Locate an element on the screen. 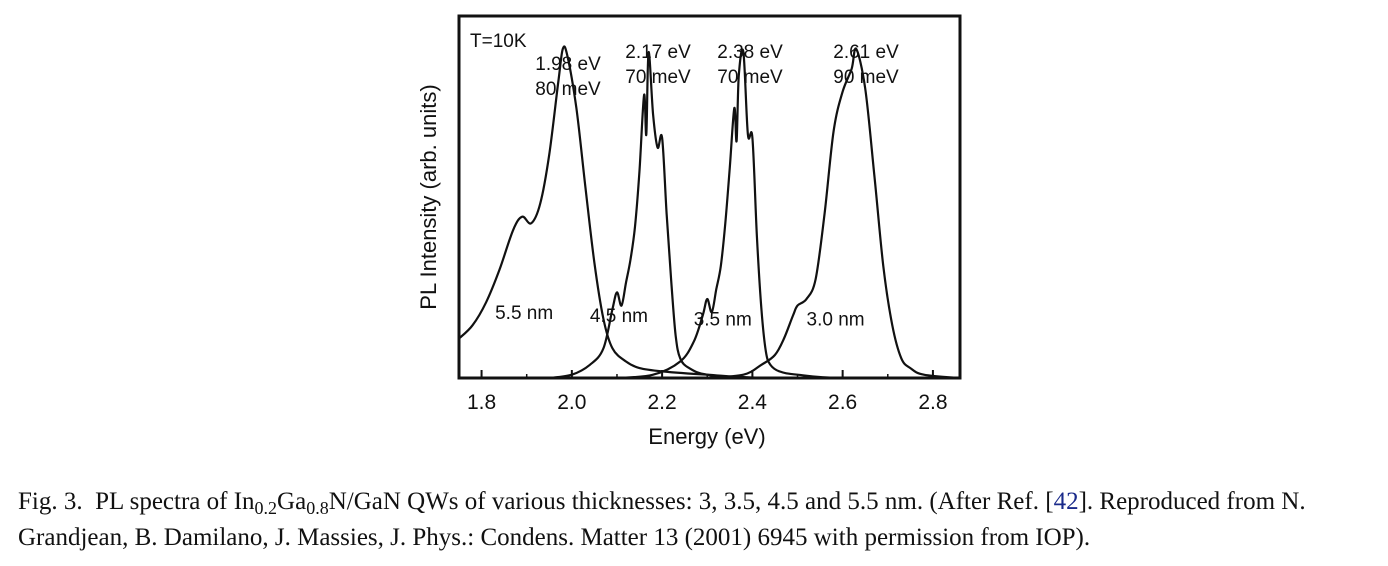  x-tick-label: 2.0 is located at coordinates (571, 402).